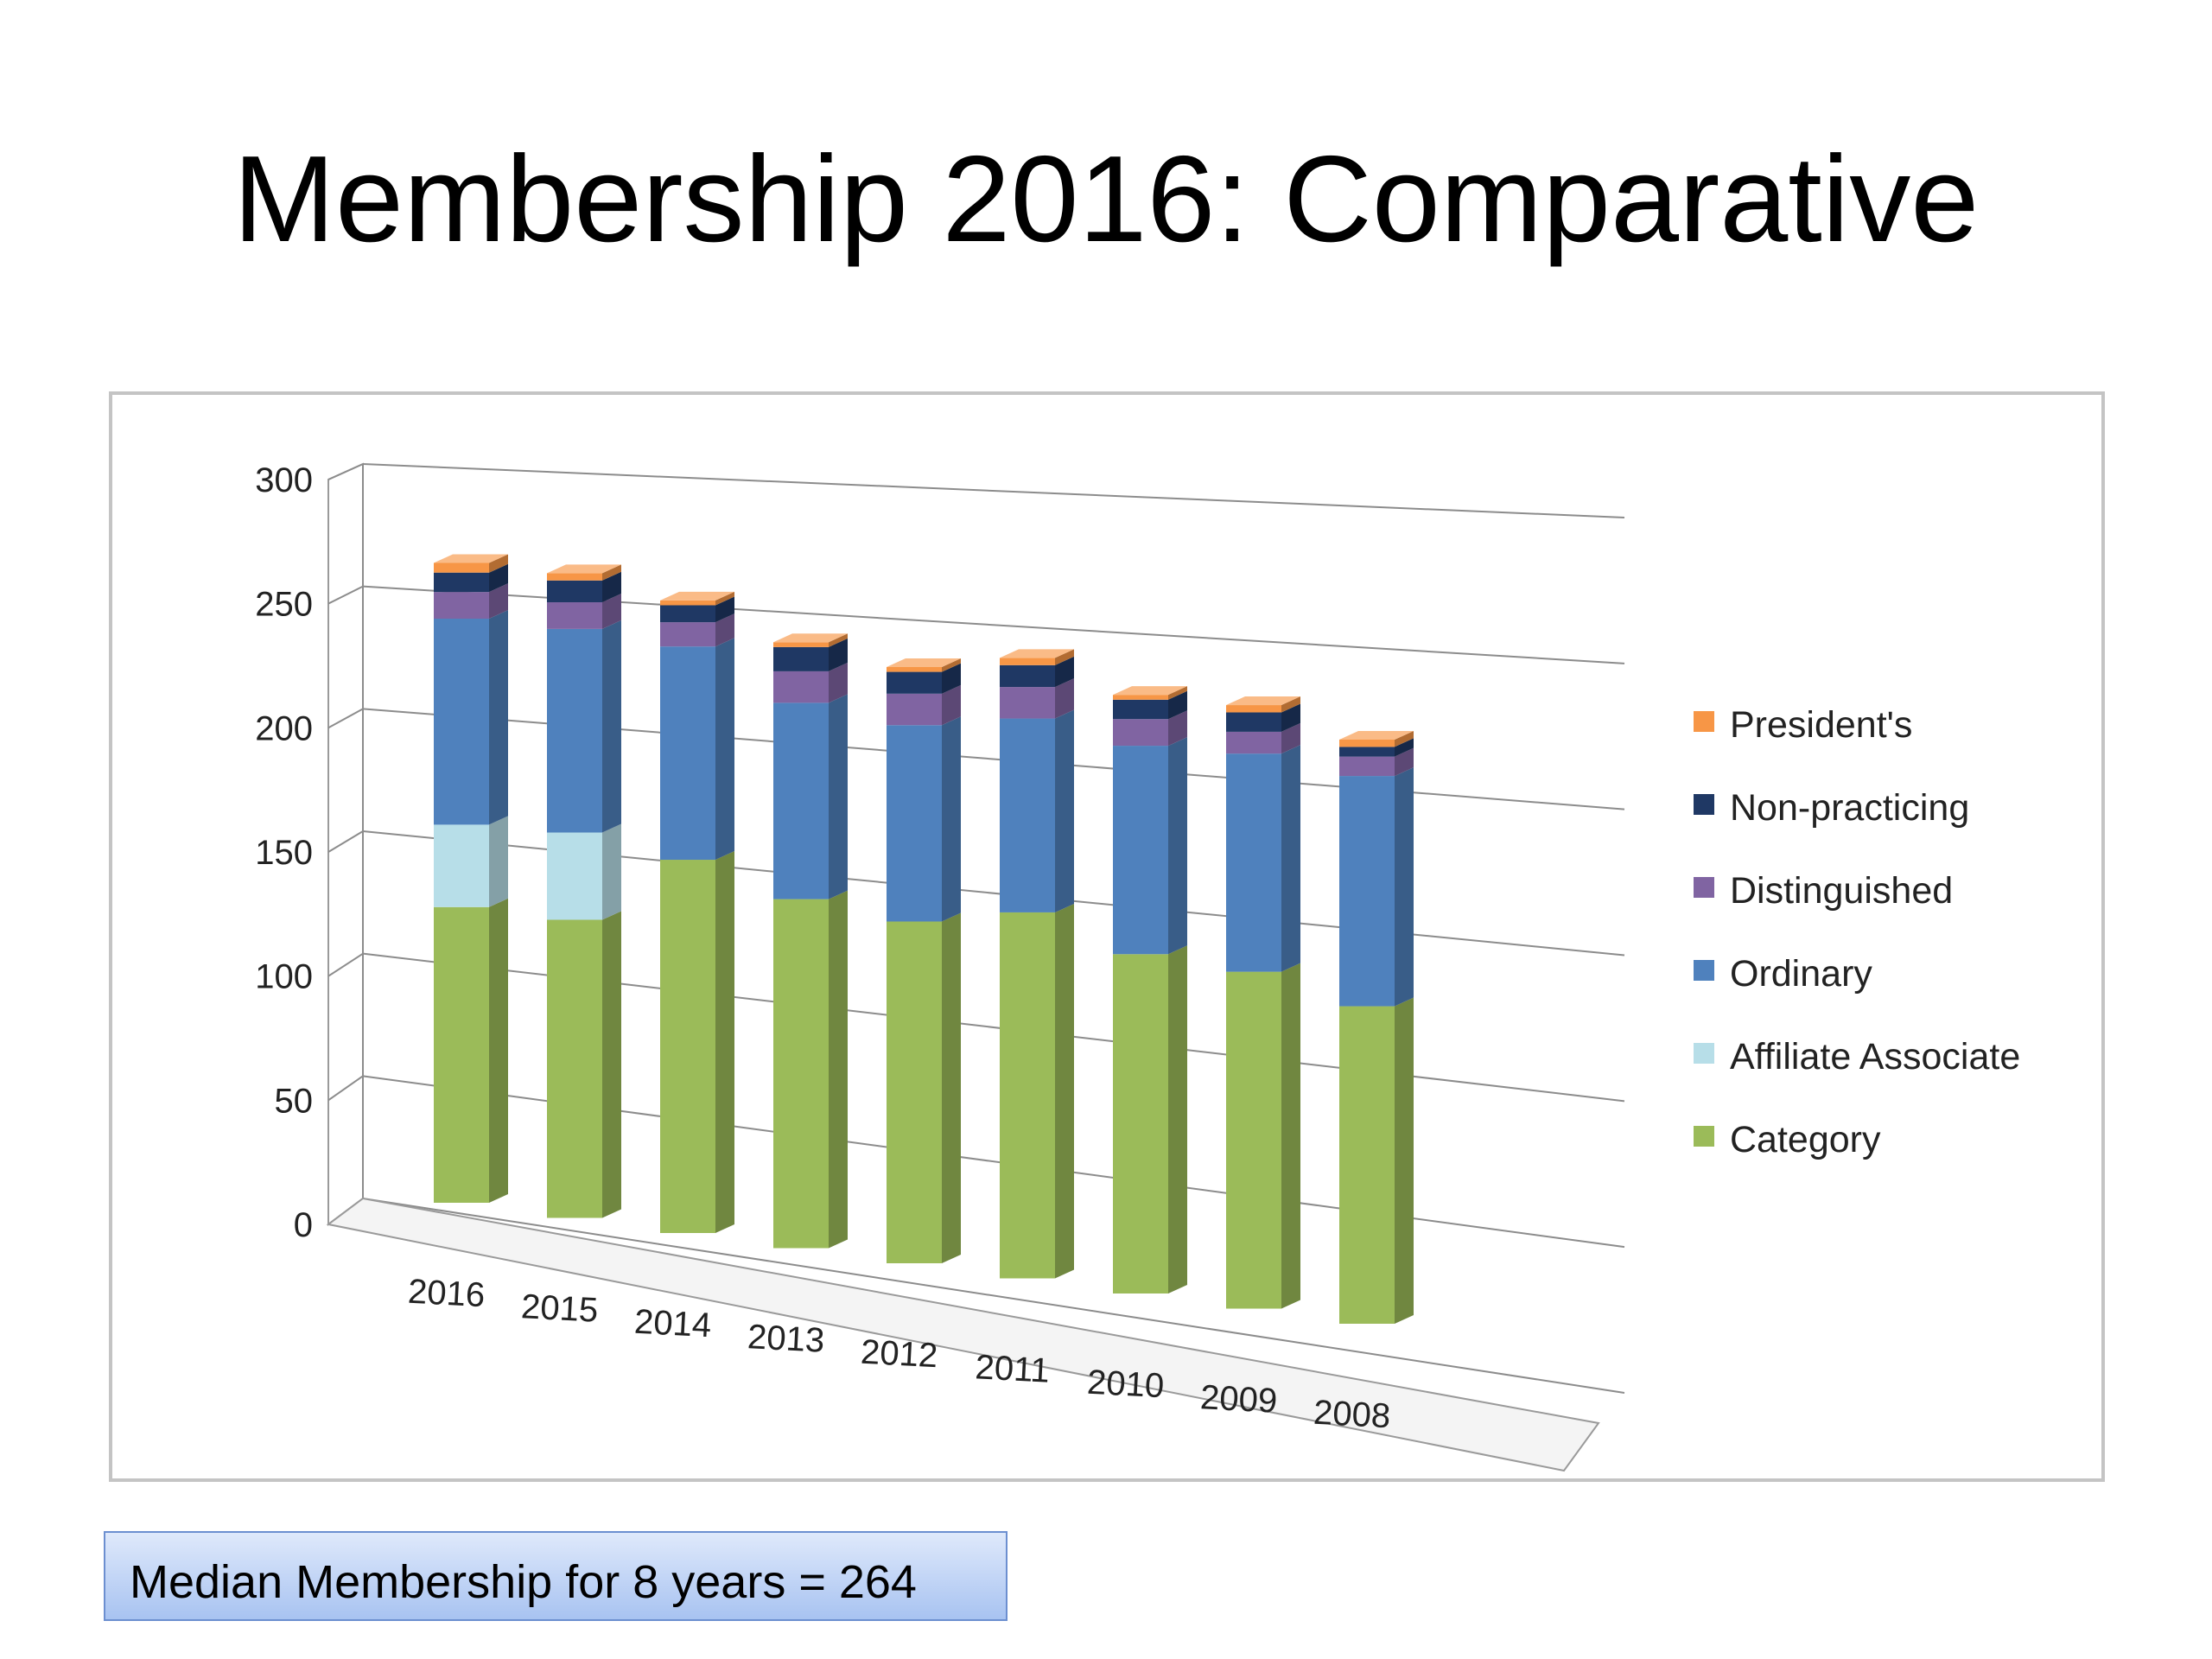 The height and width of the screenshot is (1659, 2212). What do you see at coordinates (1263, 858) in the screenshot?
I see `bar-segment-ordinary-2009` at bounding box center [1263, 858].